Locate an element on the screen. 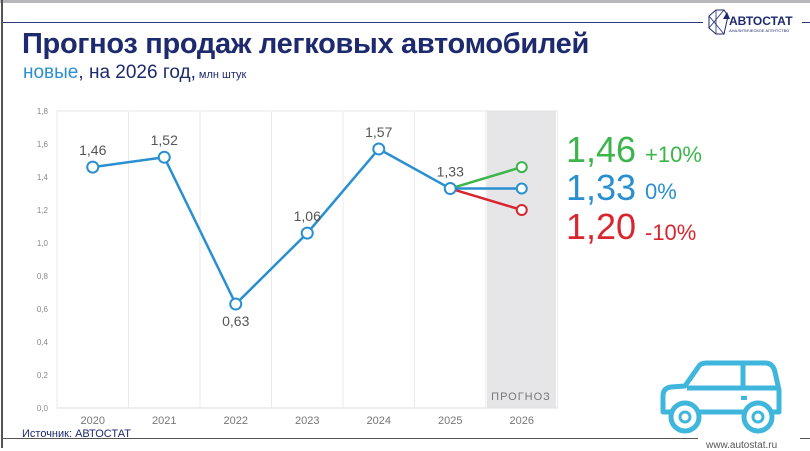 This screenshot has height=451, width=810. data-label: 1,57 is located at coordinates (378, 132).